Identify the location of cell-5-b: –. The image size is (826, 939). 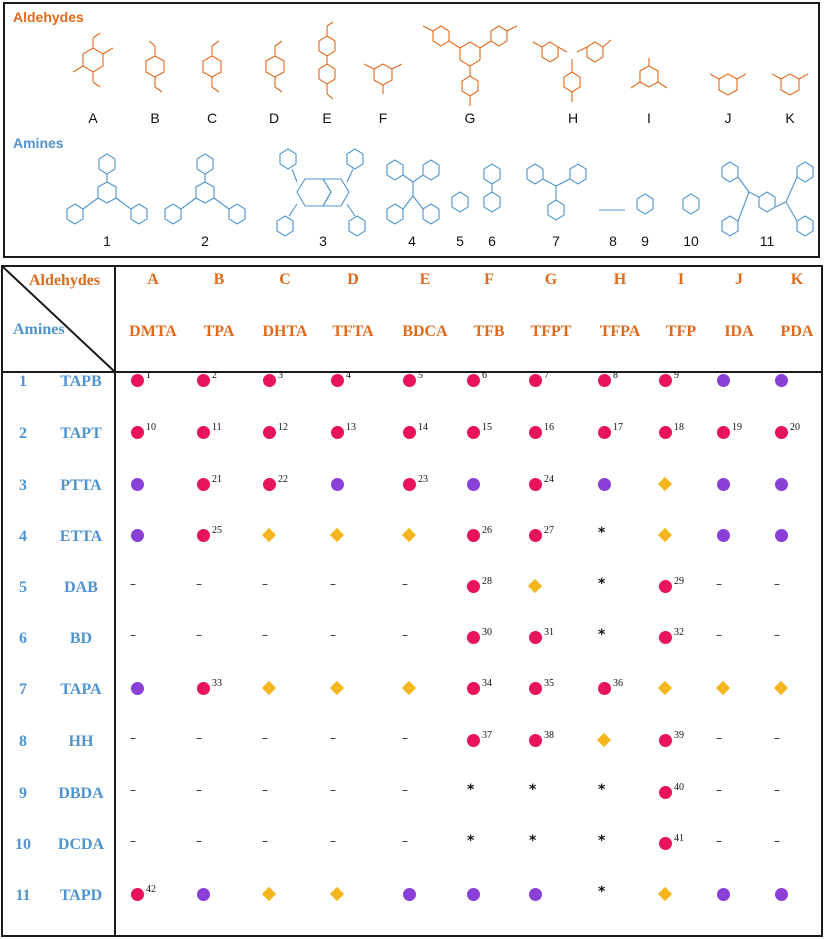
(214, 586).